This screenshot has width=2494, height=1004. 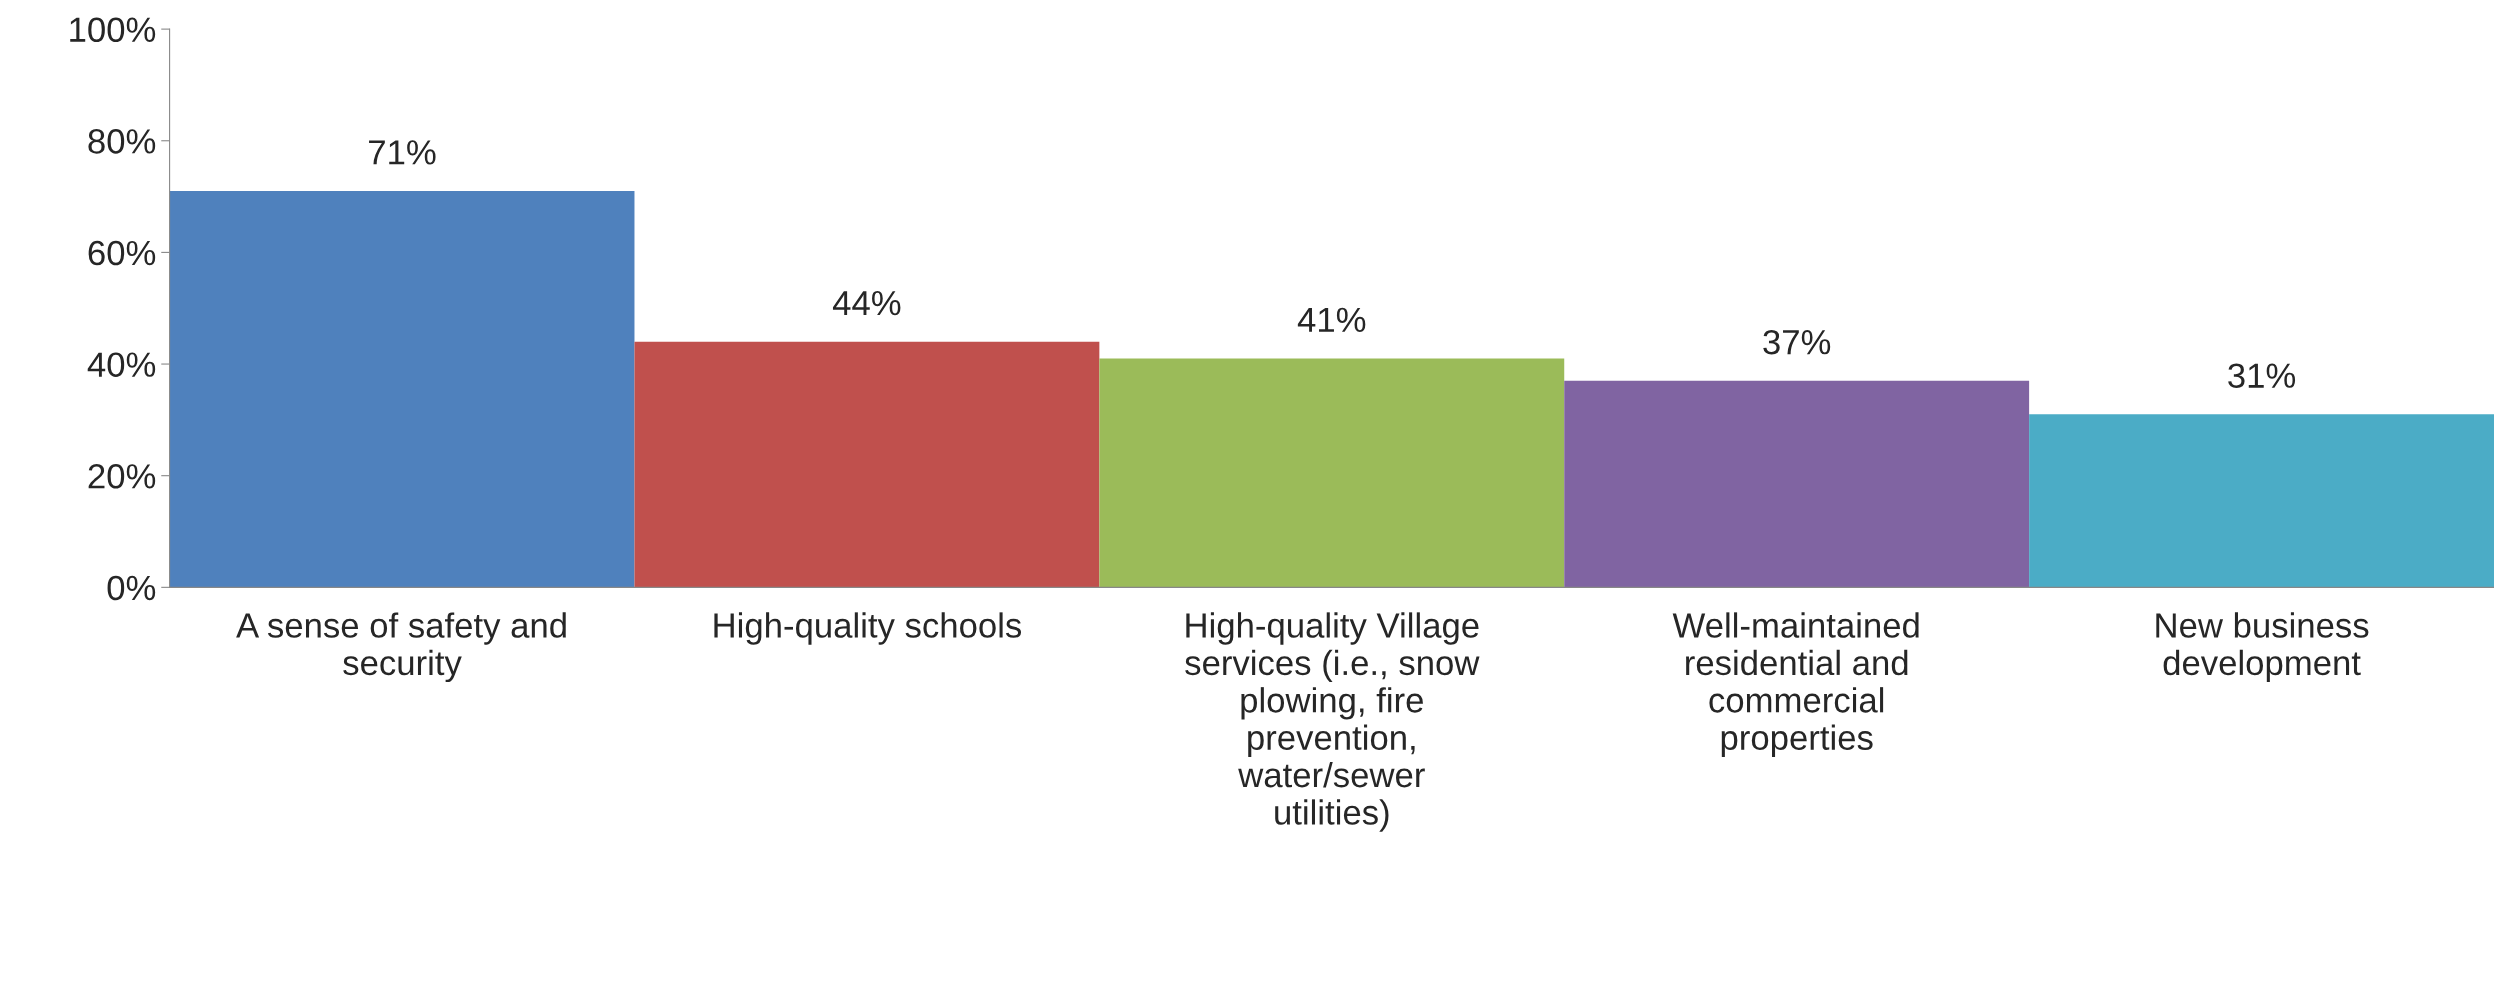 I want to click on x-tick-label: High-quality Village services (i.e., snow plowing, fire prevention, water/sewer utilities), so click(x=1332, y=722).